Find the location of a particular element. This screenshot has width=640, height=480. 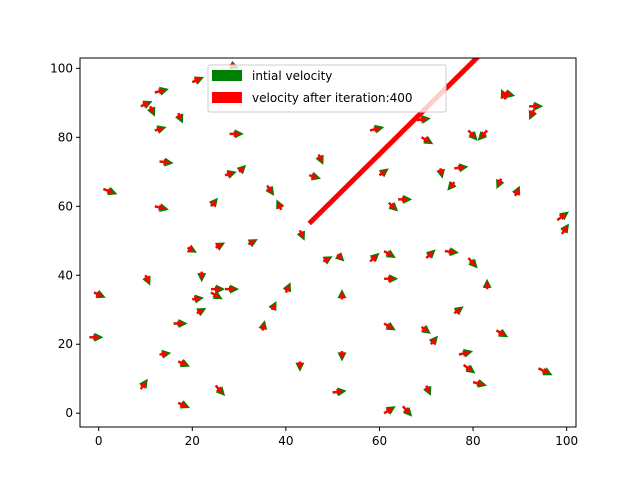

y-tick-label: 60 is located at coordinates (65, 206).